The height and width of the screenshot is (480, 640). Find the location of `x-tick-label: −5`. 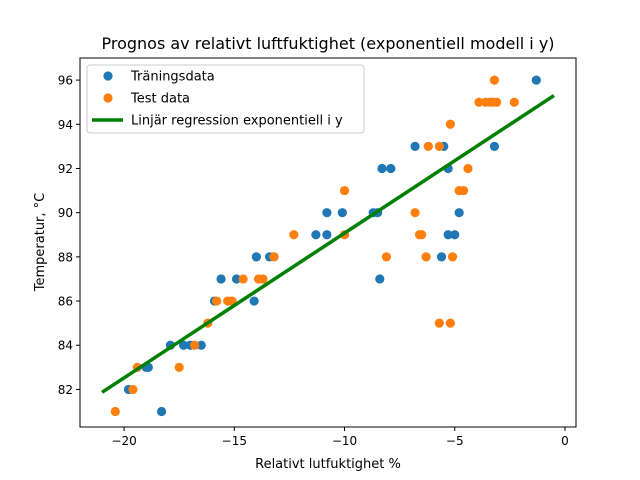

x-tick-label: −5 is located at coordinates (455, 441).